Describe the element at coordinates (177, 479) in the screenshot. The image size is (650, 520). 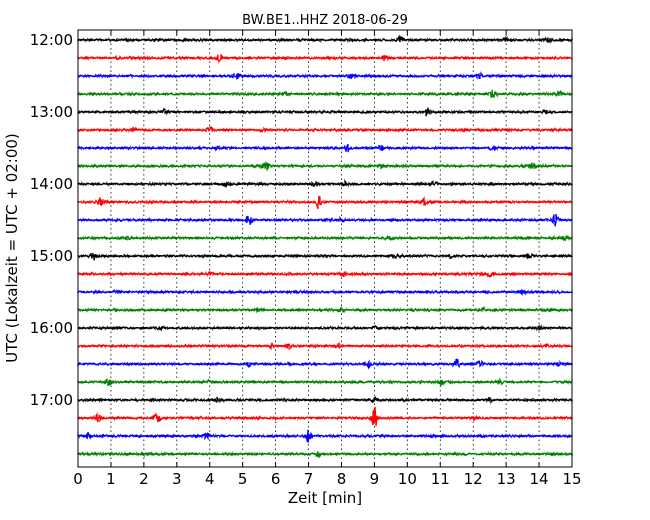
I see `x-tick-label: 3` at that location.